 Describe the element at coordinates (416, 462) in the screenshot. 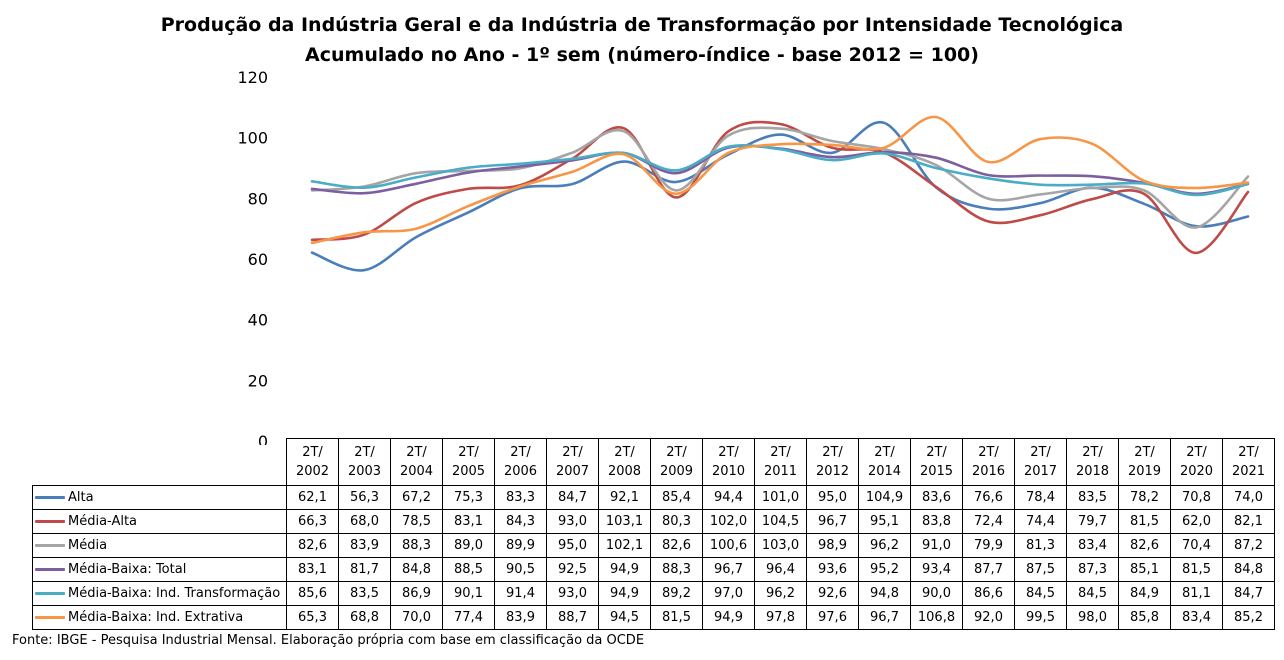

I see `x-tick-label: 2T/2004` at that location.